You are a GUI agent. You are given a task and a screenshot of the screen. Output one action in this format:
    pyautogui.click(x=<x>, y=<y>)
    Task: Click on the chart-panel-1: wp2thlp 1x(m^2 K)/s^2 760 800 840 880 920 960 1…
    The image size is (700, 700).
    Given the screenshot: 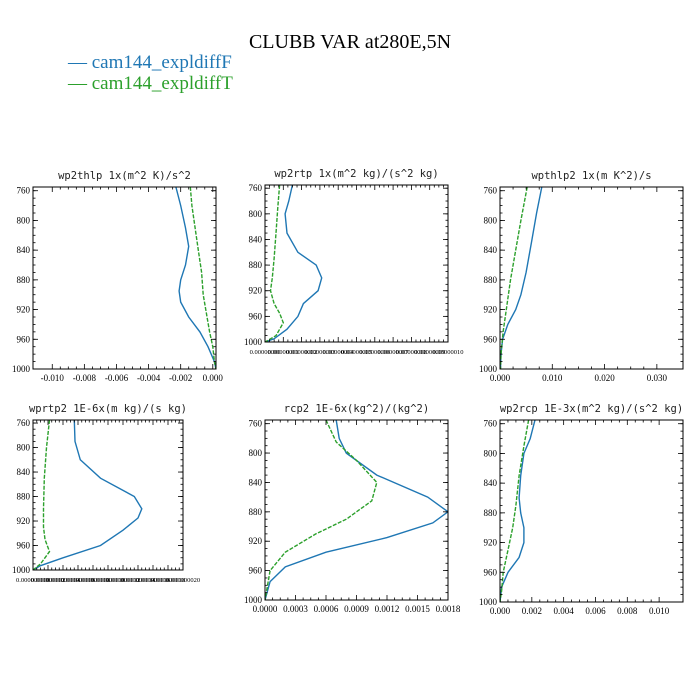 What is the action you would take?
    pyautogui.click(x=117, y=276)
    